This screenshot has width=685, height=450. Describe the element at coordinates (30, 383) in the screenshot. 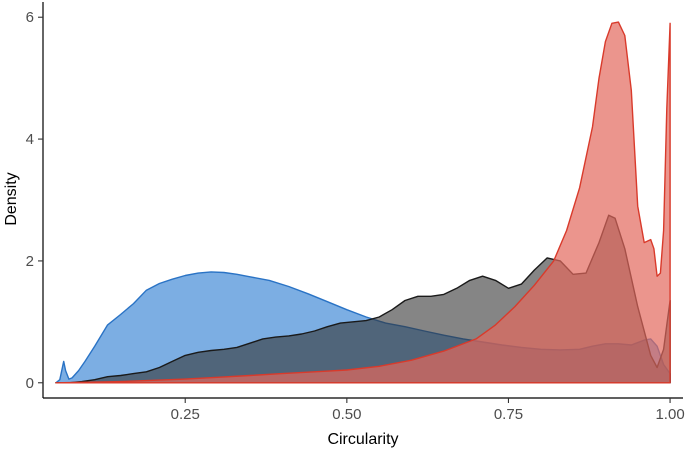

I see `y-tick-label: 0` at that location.